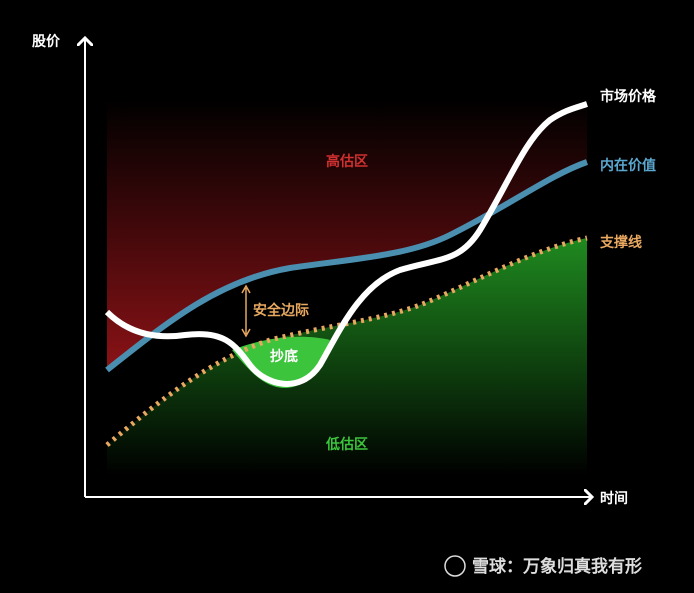 The height and width of the screenshot is (593, 694). Describe the element at coordinates (620, 242) in the screenshot. I see `line-label: 支撑线` at that location.